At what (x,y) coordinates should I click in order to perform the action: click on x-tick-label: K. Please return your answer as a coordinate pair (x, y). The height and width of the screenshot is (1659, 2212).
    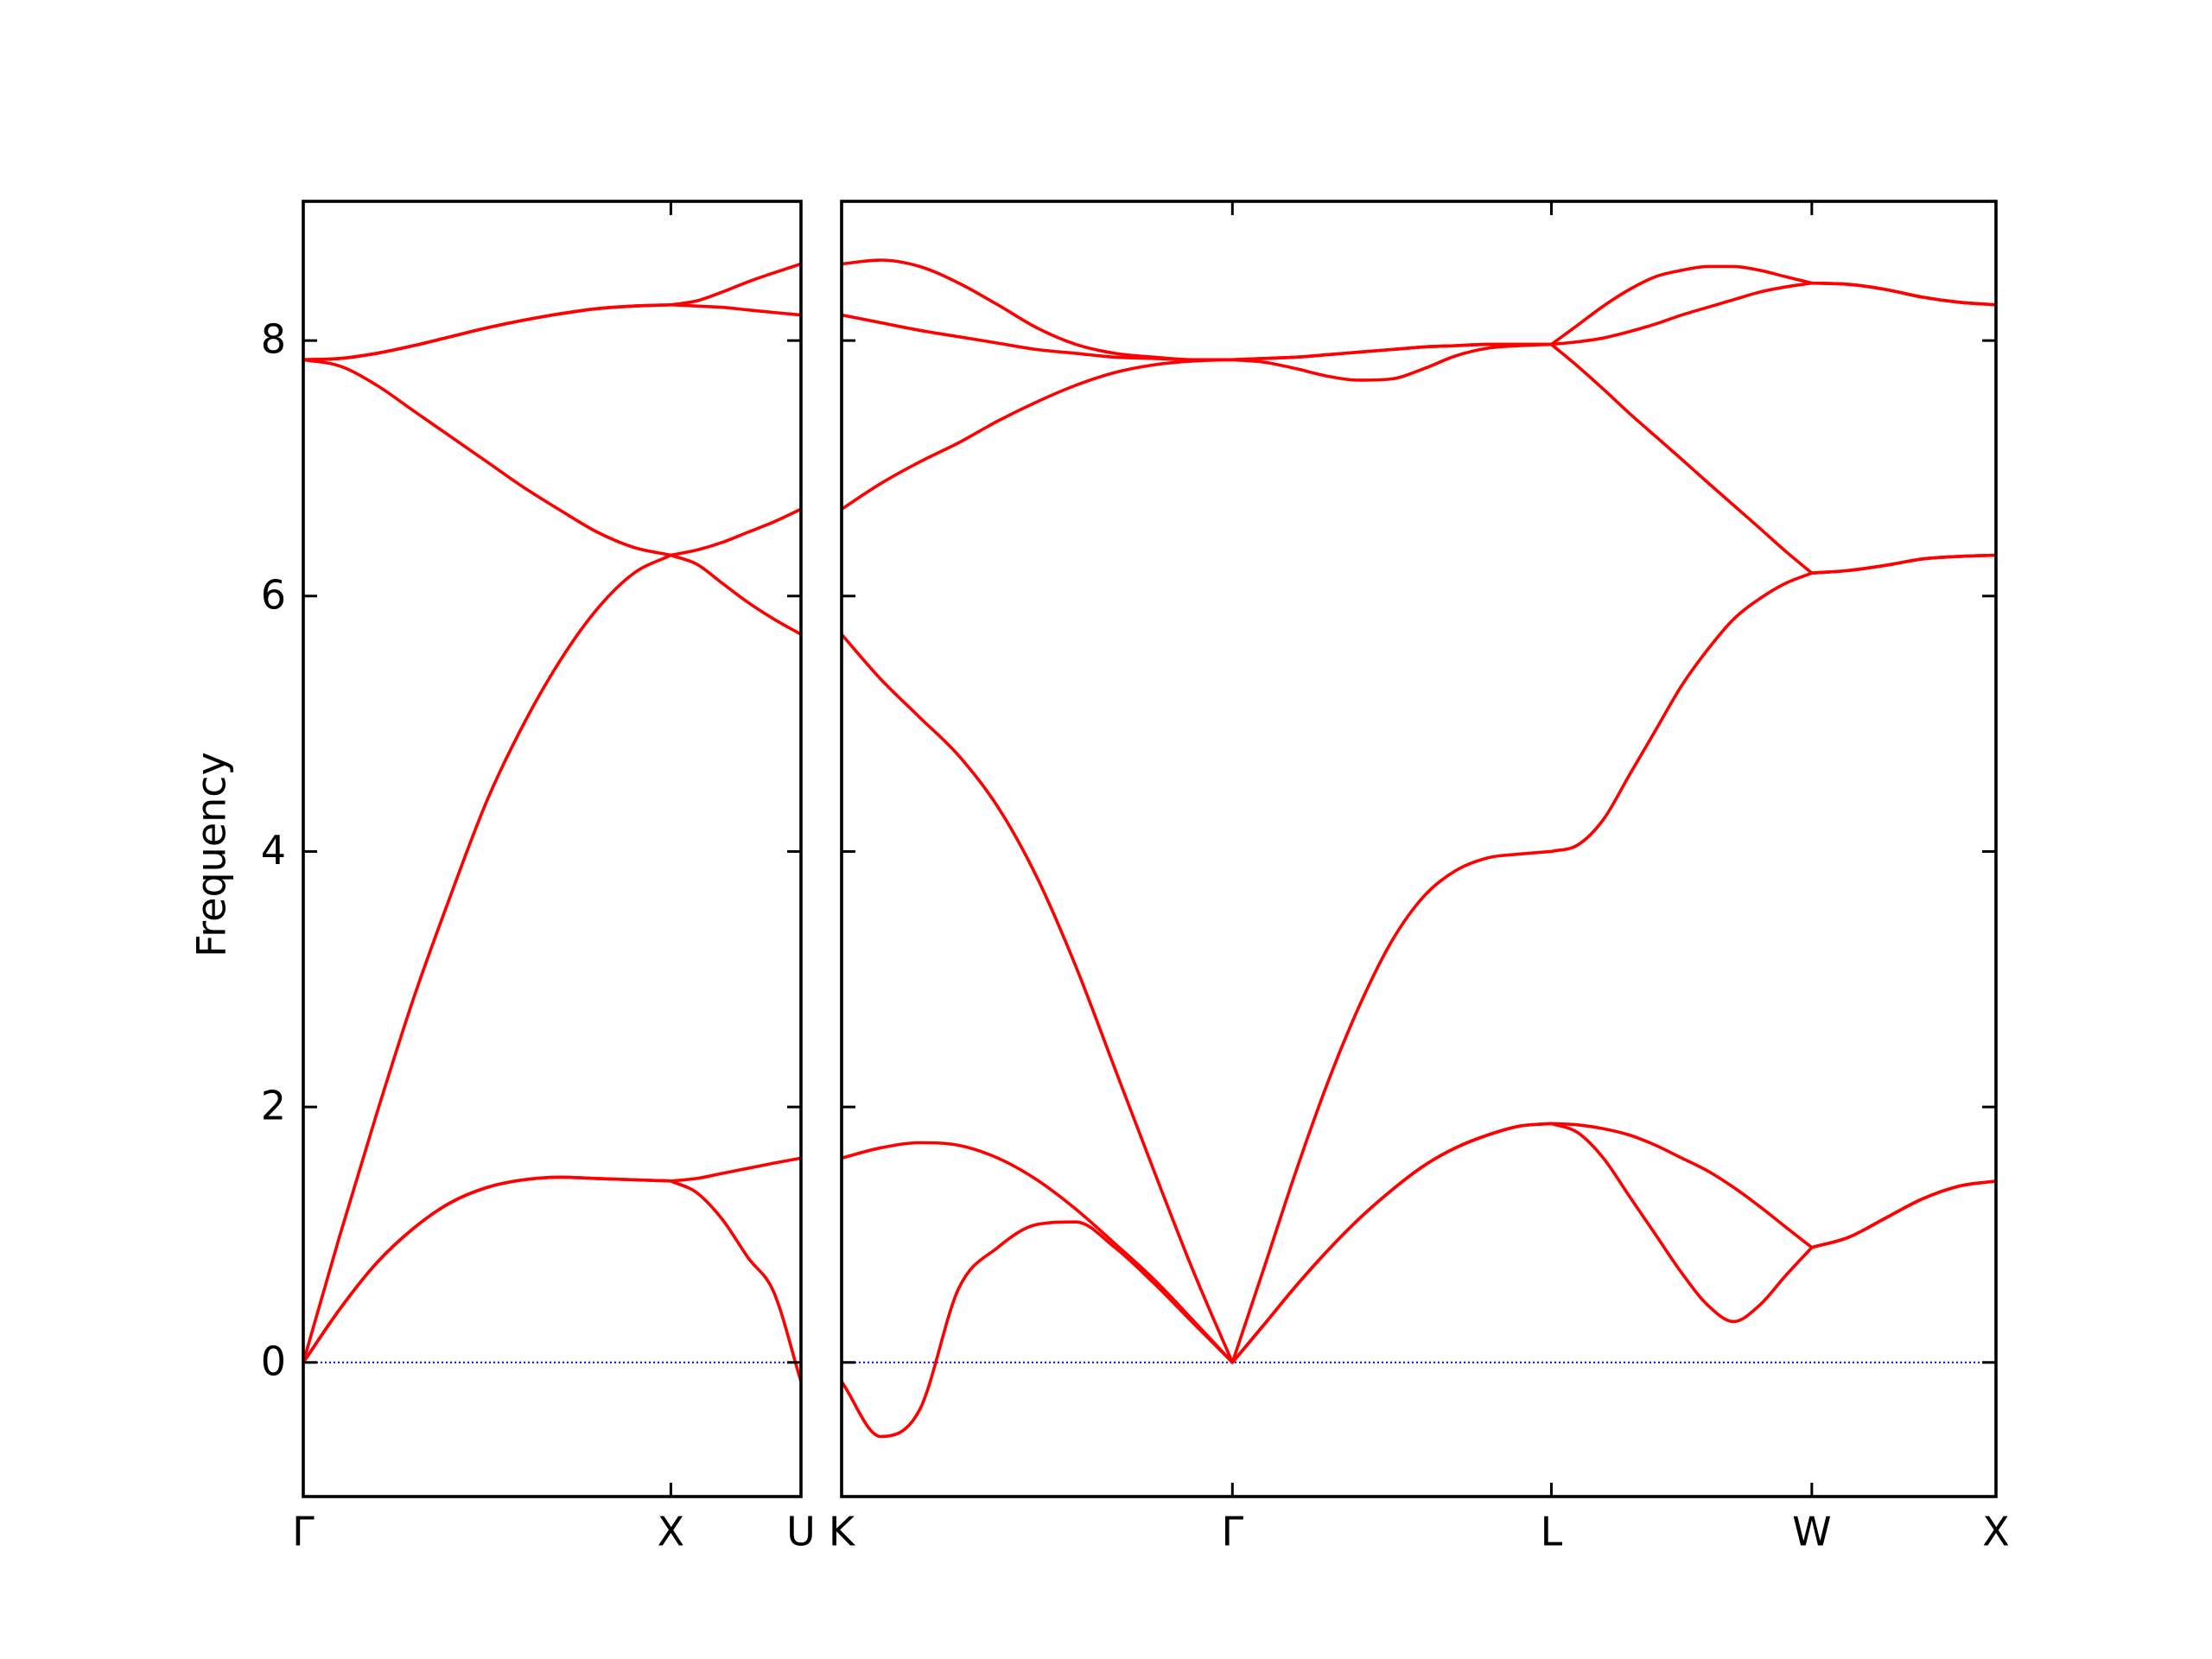
    Looking at the image, I should click on (842, 1532).